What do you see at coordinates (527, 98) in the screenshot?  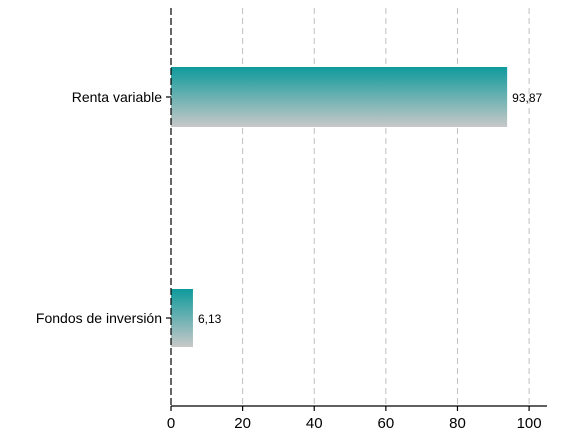 I see `data-label-0: 93,87` at bounding box center [527, 98].